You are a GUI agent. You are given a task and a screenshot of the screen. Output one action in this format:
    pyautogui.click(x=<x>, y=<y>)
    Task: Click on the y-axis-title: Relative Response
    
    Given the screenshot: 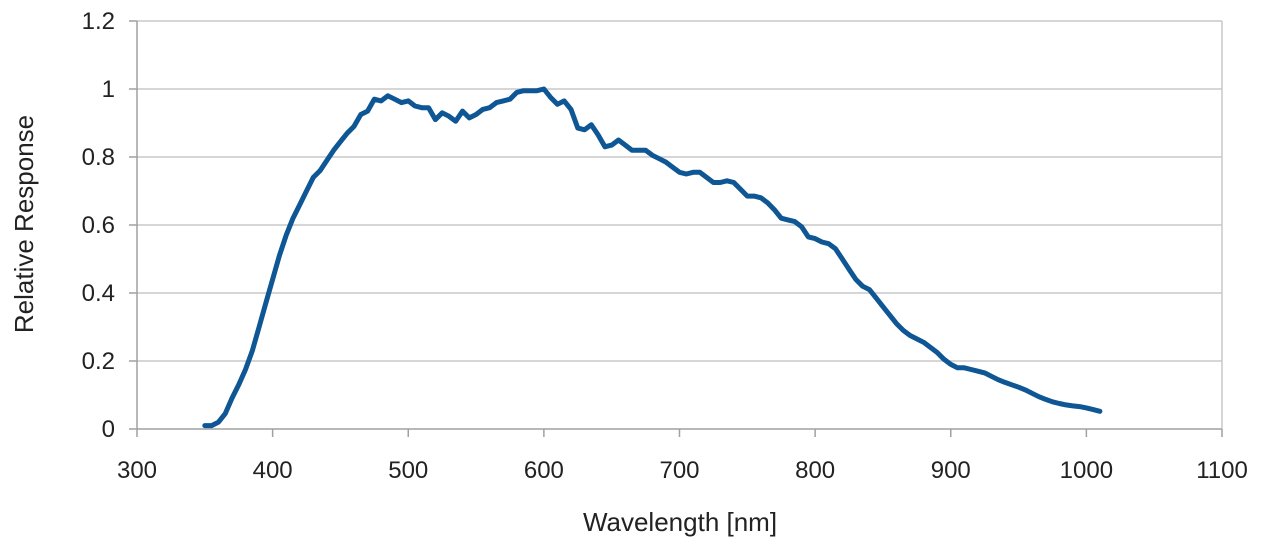 What is the action you would take?
    pyautogui.click(x=24, y=224)
    